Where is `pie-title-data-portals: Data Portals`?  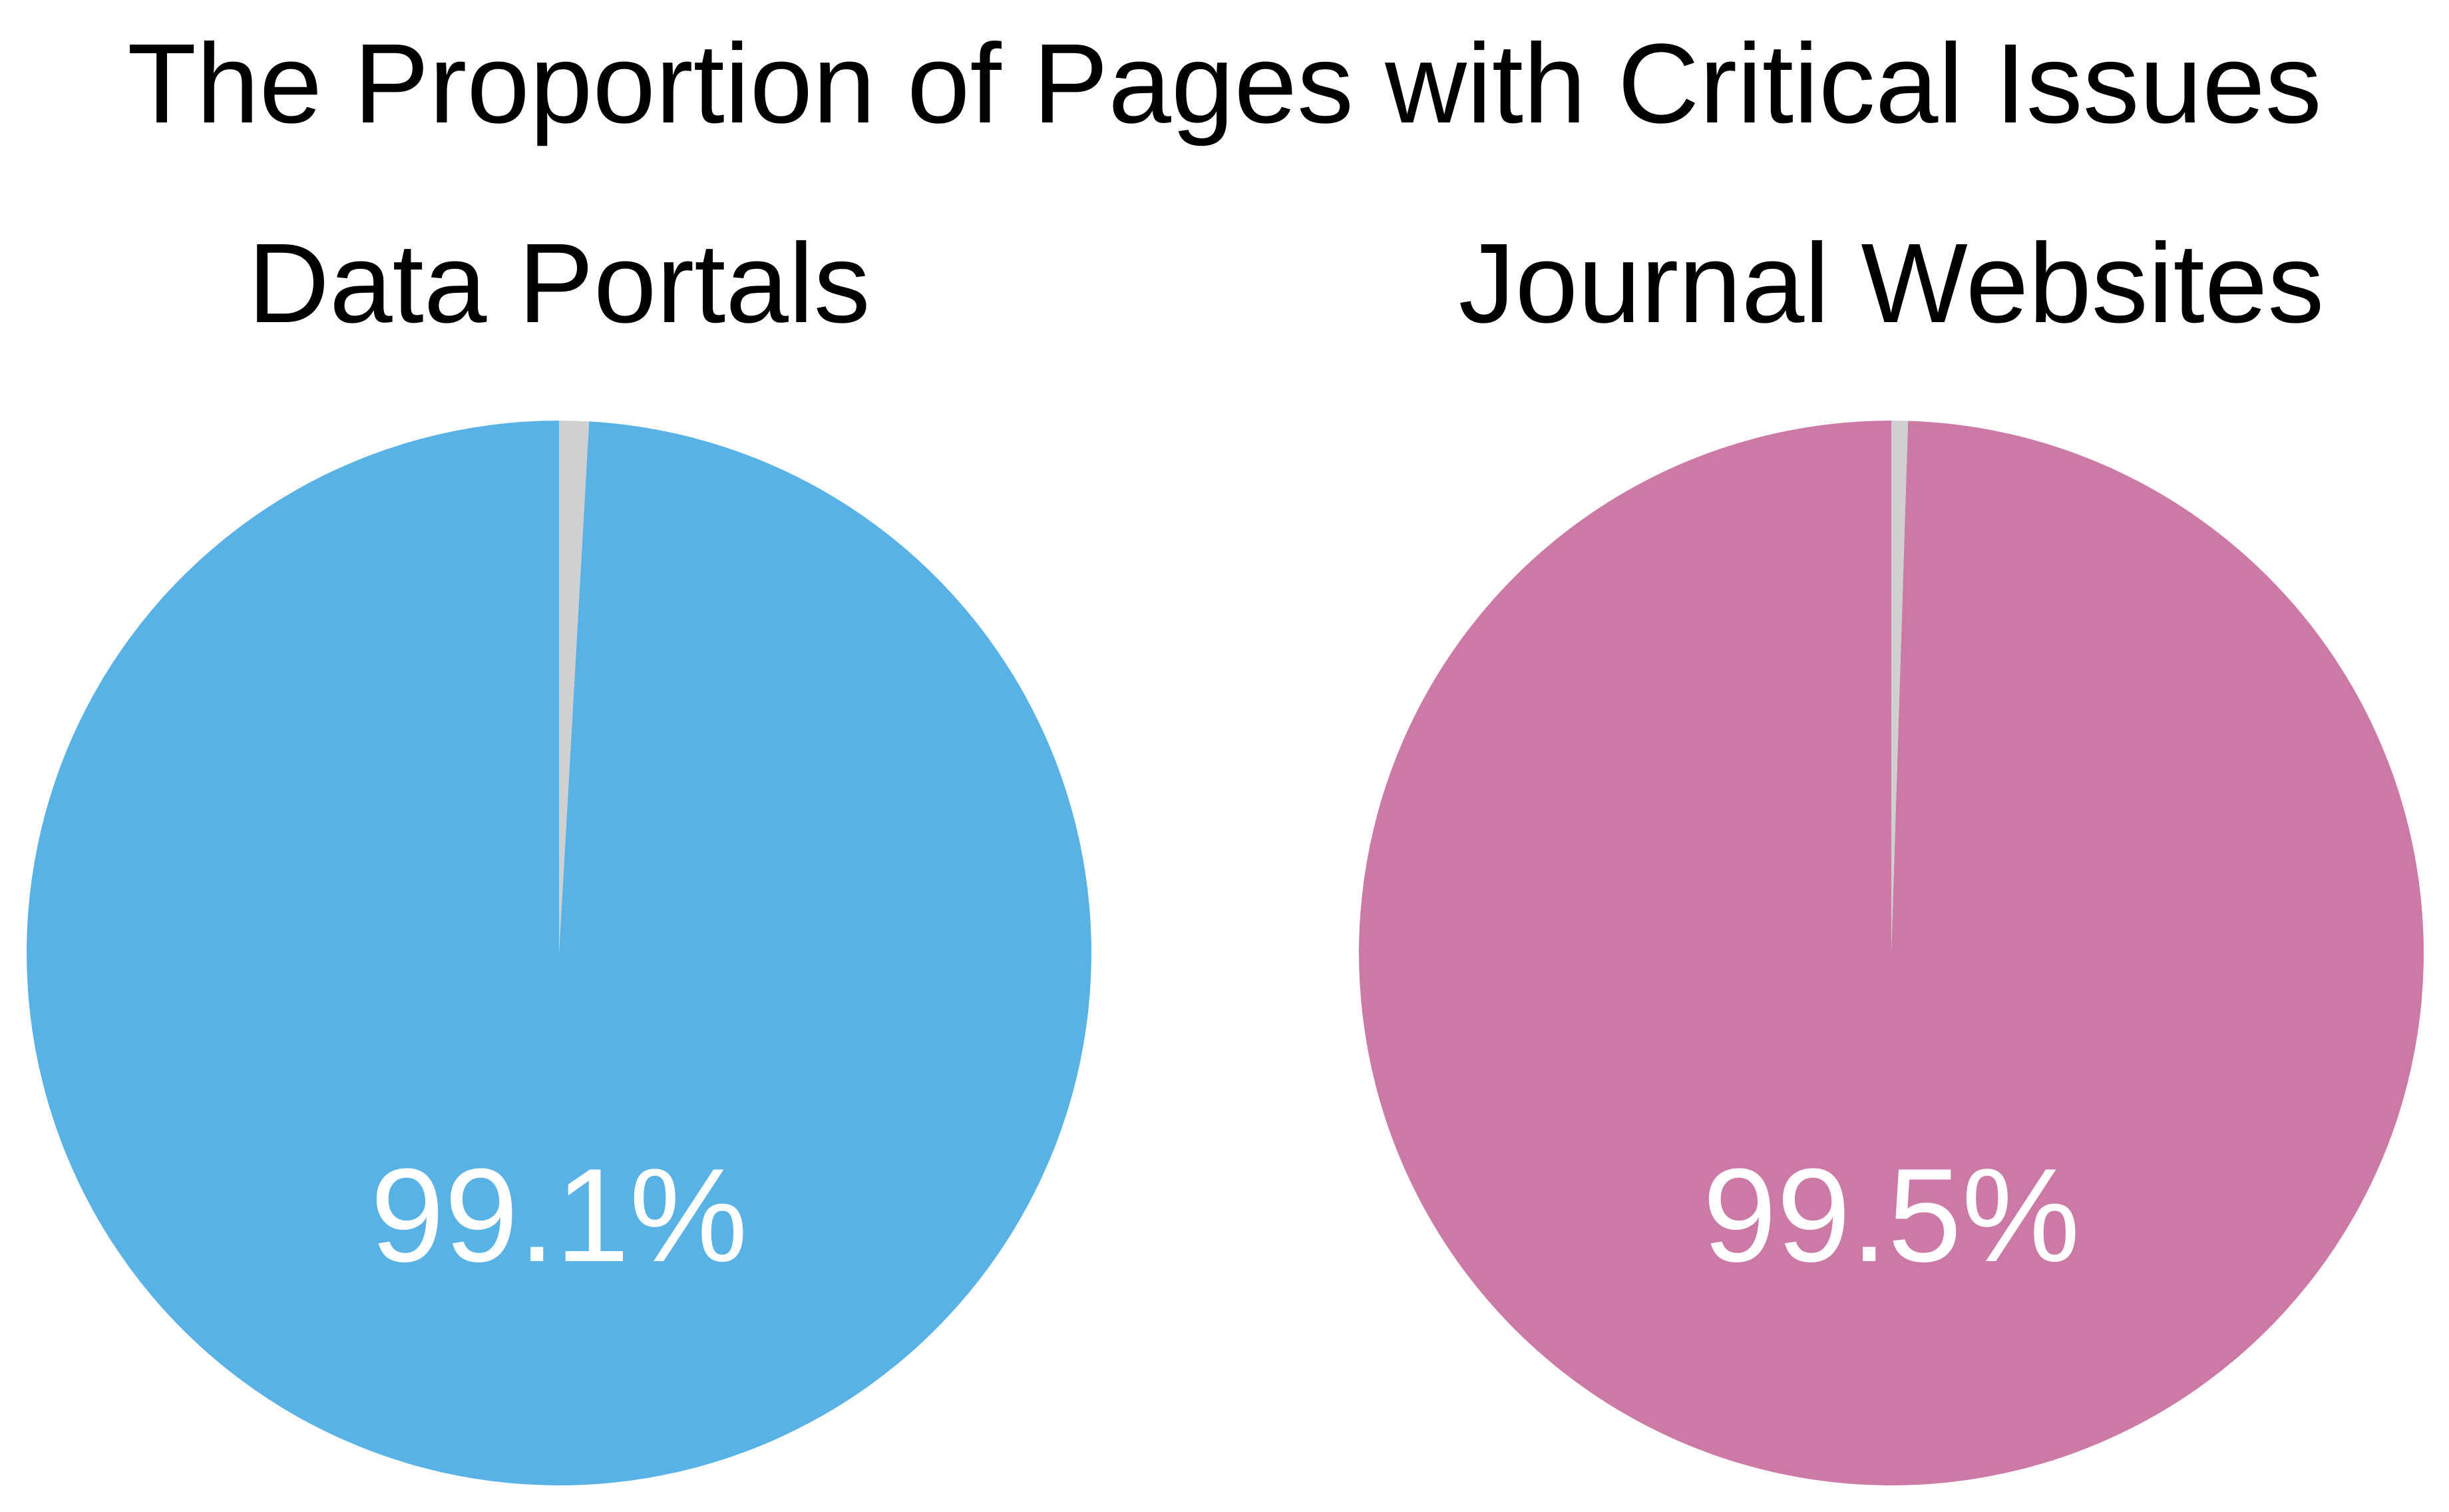
pie-title-data-portals: Data Portals is located at coordinates (559, 283).